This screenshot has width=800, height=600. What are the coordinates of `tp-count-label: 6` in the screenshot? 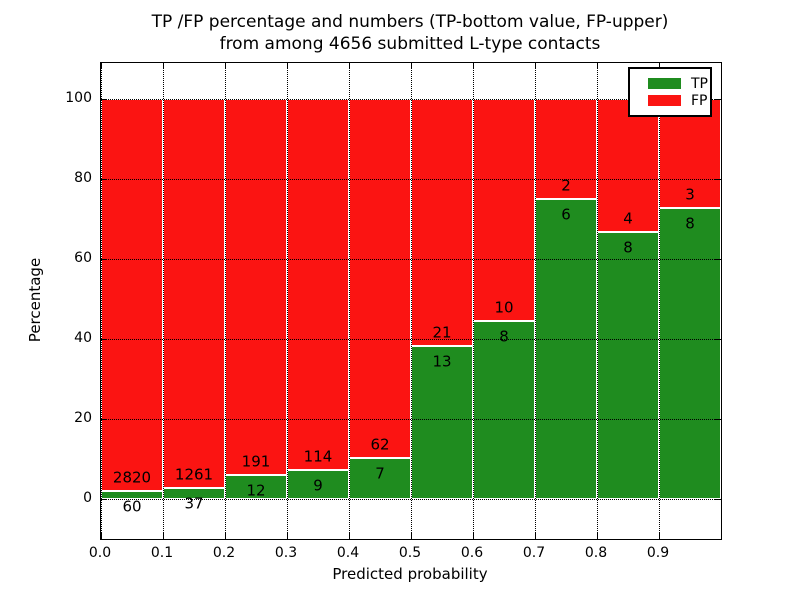 It's located at (566, 214).